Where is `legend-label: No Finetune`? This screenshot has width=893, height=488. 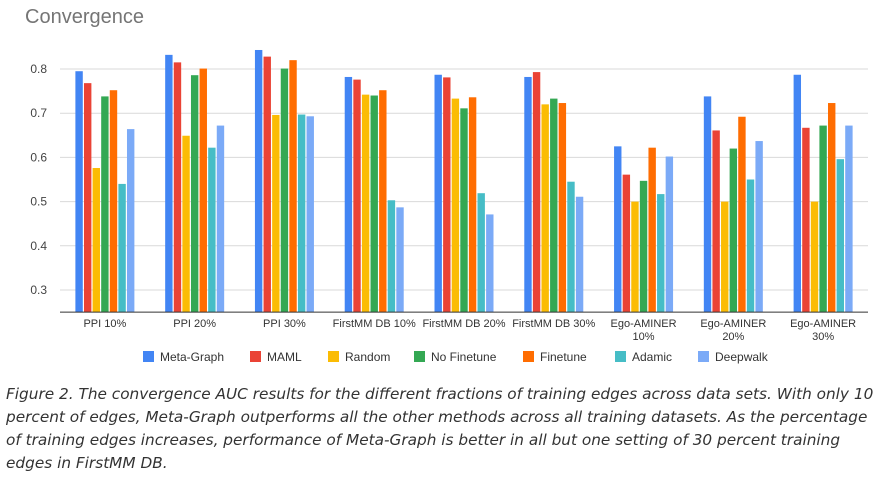
legend-label: No Finetune is located at coordinates (464, 357).